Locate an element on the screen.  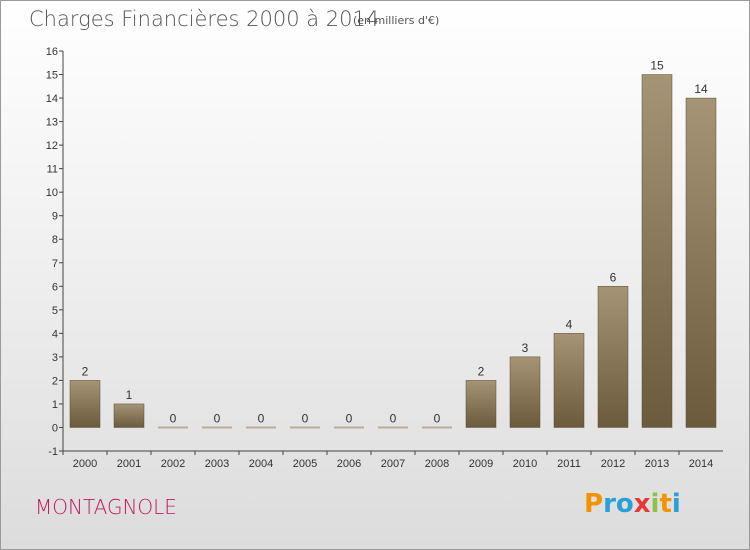
y-tick-label: 1 is located at coordinates (55, 405).